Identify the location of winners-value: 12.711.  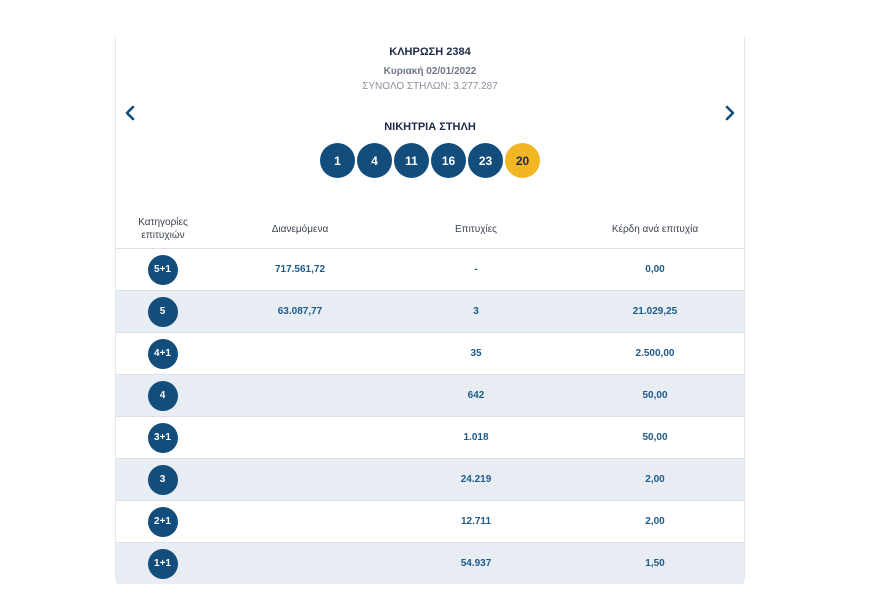
(476, 521).